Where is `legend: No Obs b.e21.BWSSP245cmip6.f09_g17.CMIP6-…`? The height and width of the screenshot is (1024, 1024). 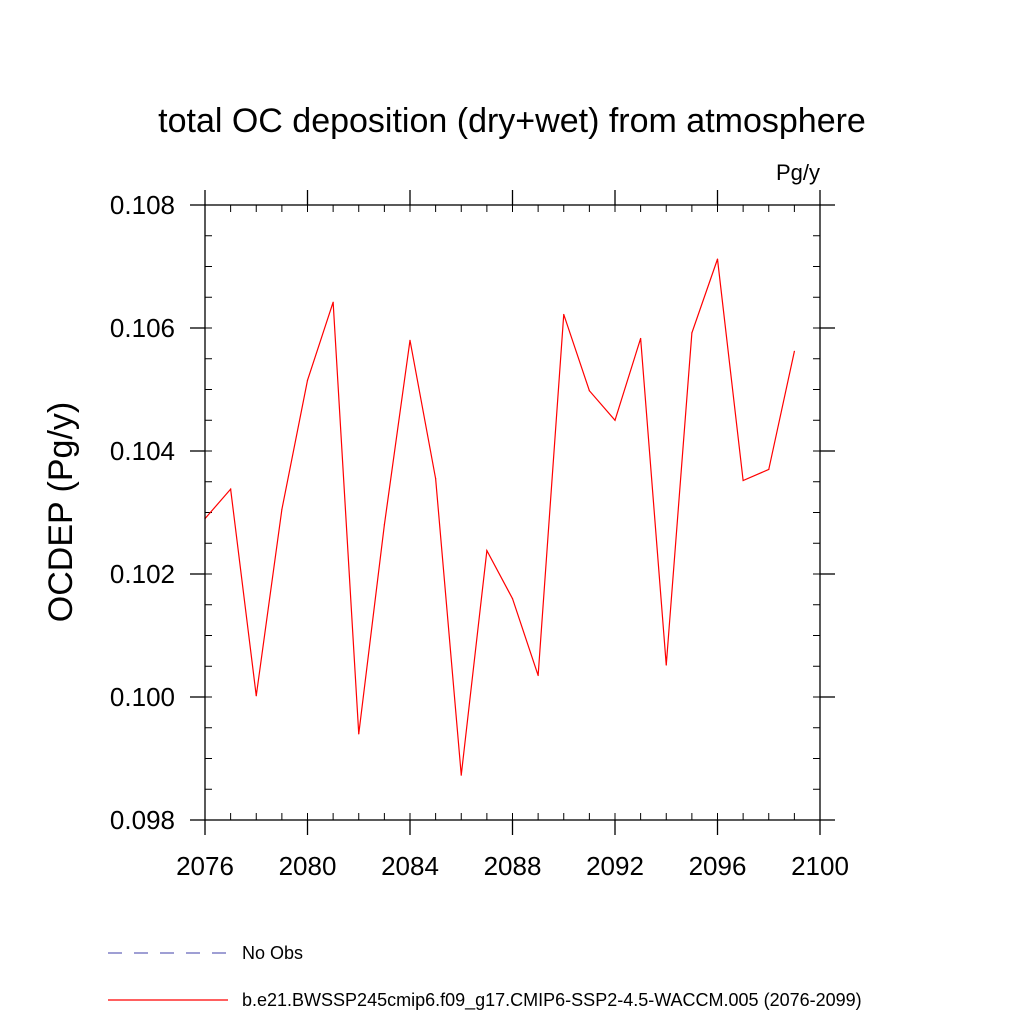
legend: No Obs b.e21.BWSSP245cmip6.f09_g17.CMIP6-… is located at coordinates (485, 977).